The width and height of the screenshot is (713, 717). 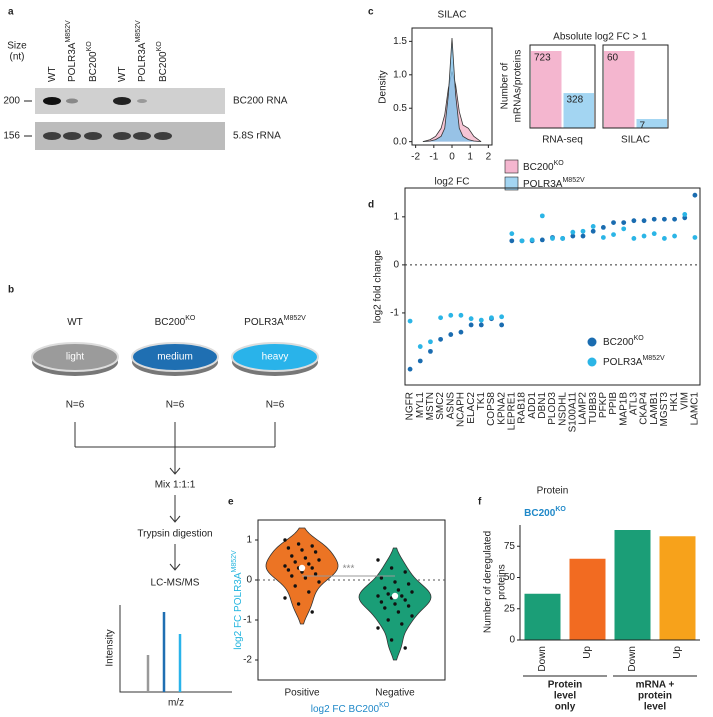 What do you see at coordinates (502, 582) in the screenshot?
I see `y-axis-label: proteins` at bounding box center [502, 582].